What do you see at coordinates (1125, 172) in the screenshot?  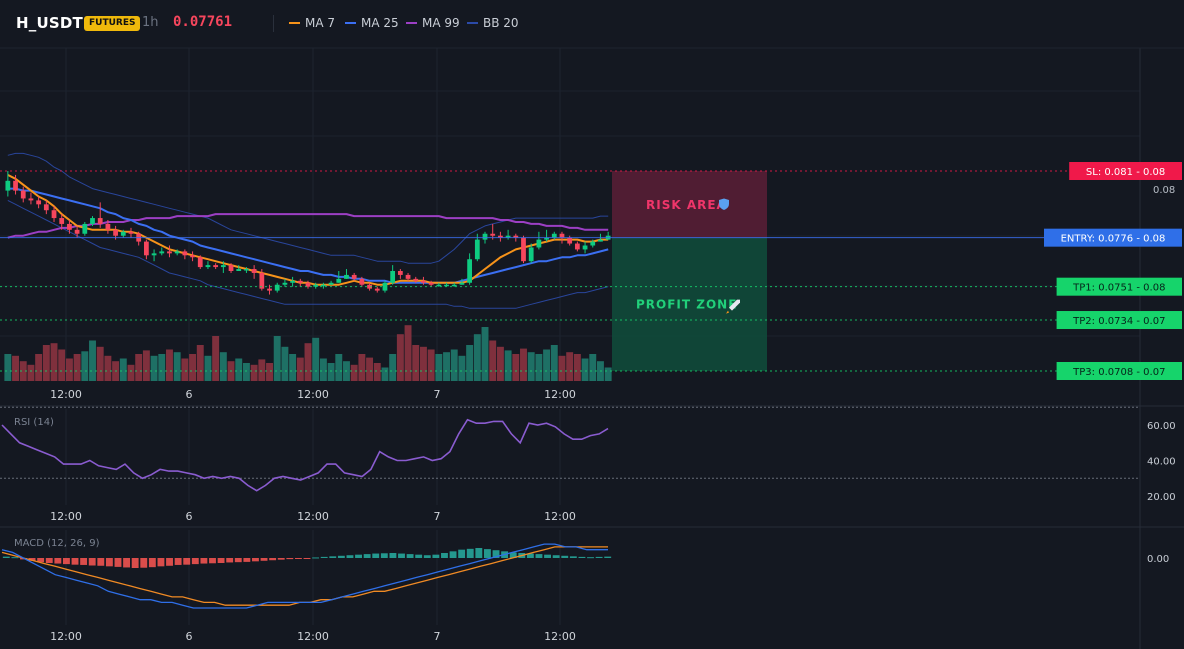 I see `sl-price-tag-text: SL: 0.081 - 0.08` at bounding box center [1125, 172].